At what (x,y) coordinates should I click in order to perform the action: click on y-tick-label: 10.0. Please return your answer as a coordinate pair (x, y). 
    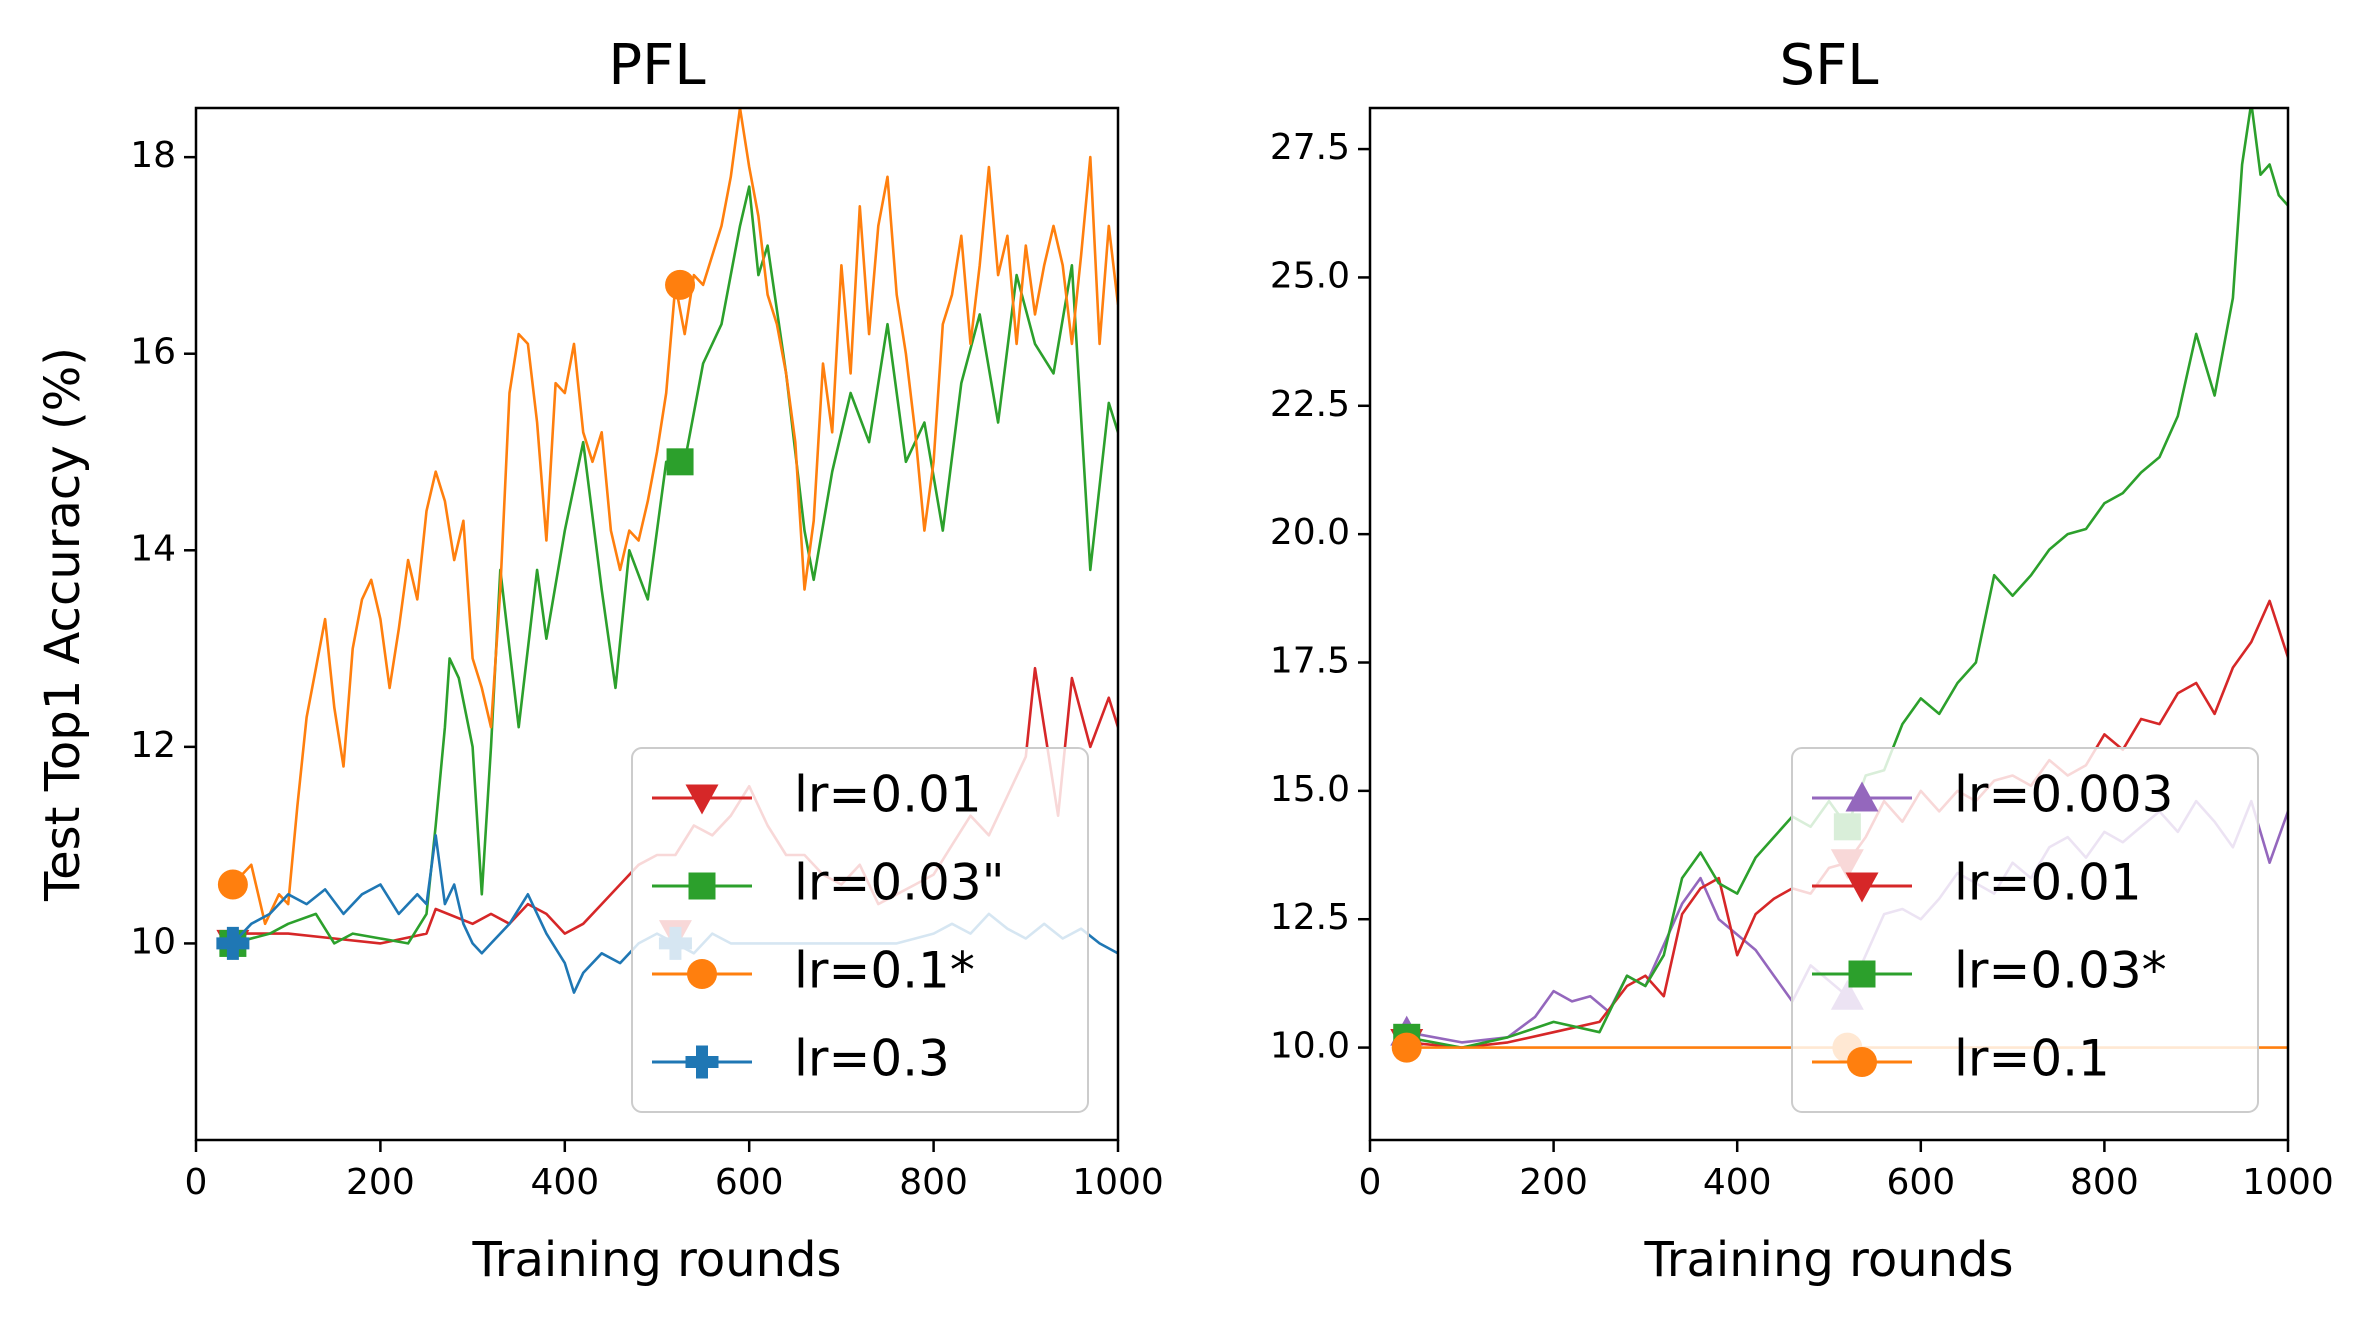
    Looking at the image, I should click on (1310, 1046).